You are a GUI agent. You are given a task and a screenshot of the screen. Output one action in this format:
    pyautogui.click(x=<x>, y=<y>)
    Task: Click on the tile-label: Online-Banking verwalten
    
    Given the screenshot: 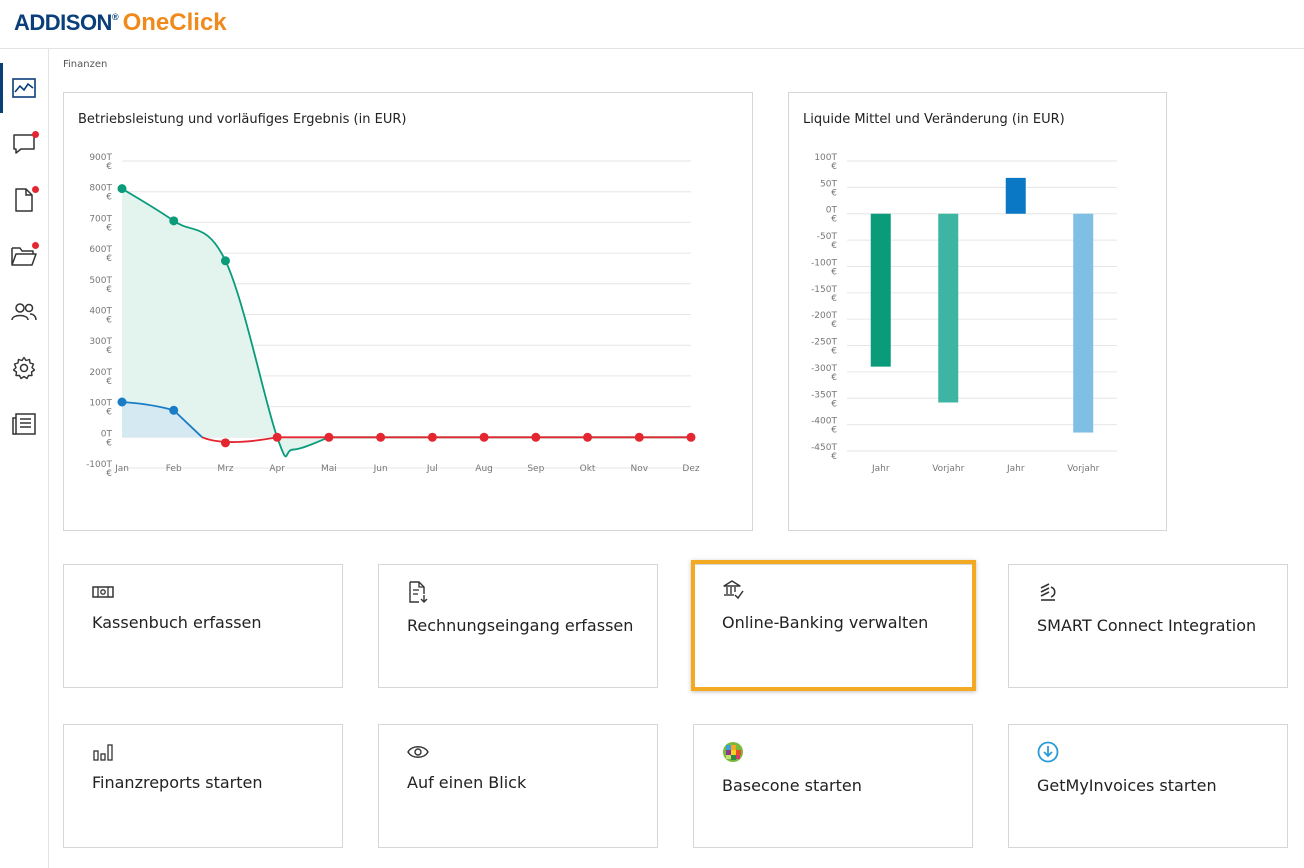 What is the action you would take?
    pyautogui.click(x=825, y=622)
    